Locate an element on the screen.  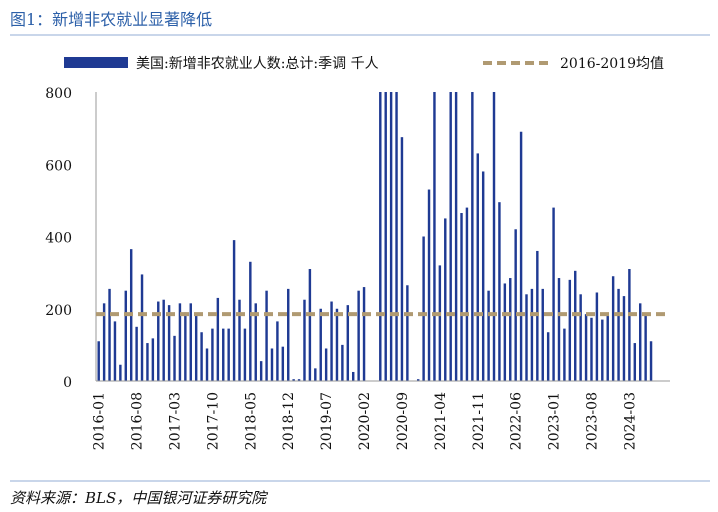
source-note: 资料来源：BLS，中国银河证券研究院 is located at coordinates (138, 498).